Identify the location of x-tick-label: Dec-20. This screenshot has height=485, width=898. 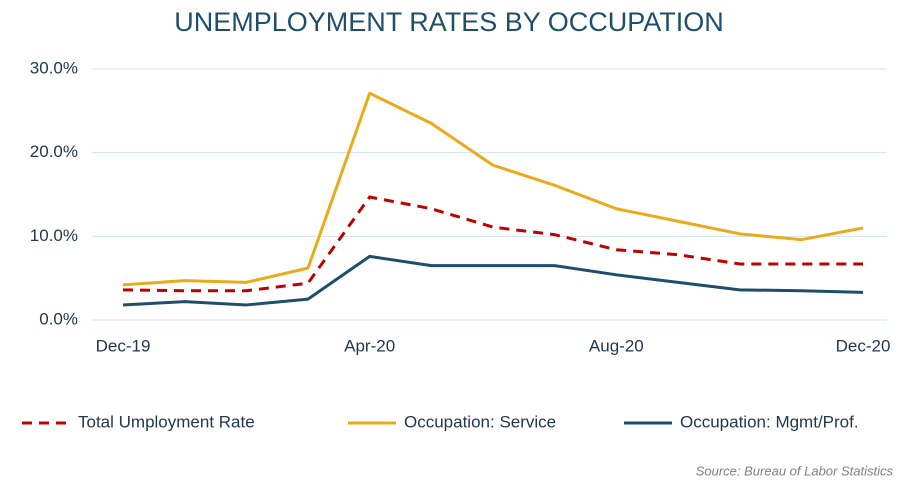
(863, 345).